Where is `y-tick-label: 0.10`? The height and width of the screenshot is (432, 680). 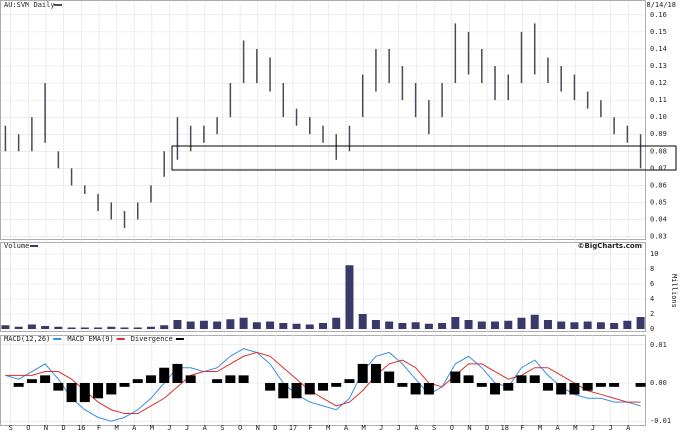
y-tick-label: 0.10 is located at coordinates (658, 117).